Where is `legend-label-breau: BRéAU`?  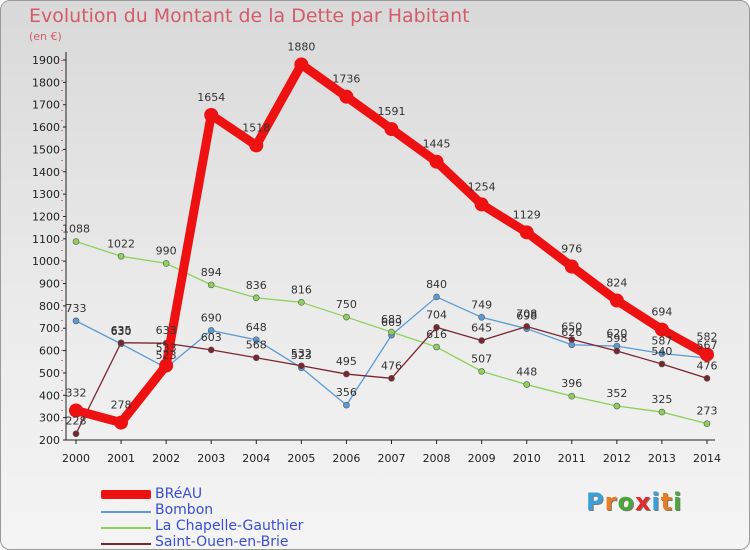 legend-label-breau: BRéAU is located at coordinates (179, 494).